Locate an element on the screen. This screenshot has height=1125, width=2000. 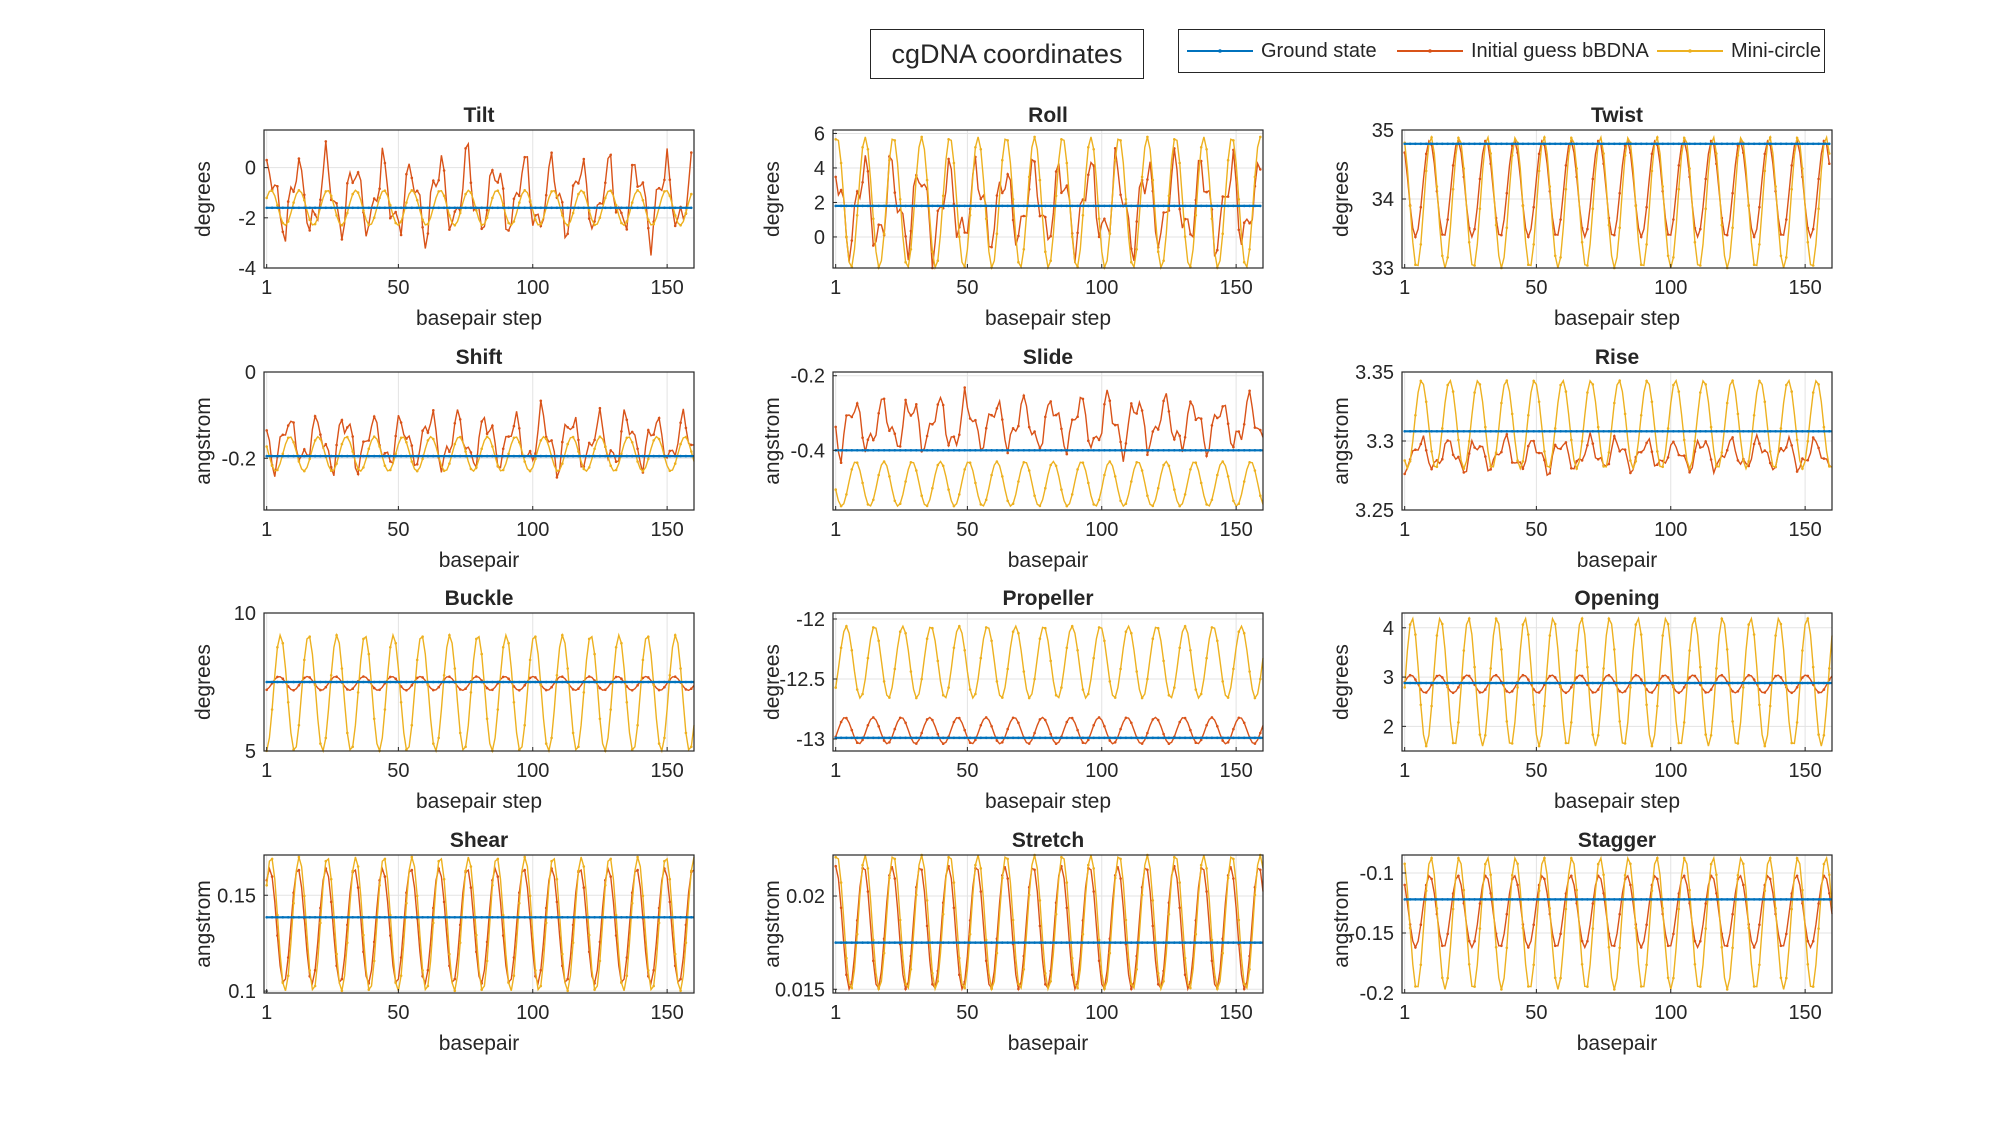
x-tick-label: 100 is located at coordinates (532, 771).